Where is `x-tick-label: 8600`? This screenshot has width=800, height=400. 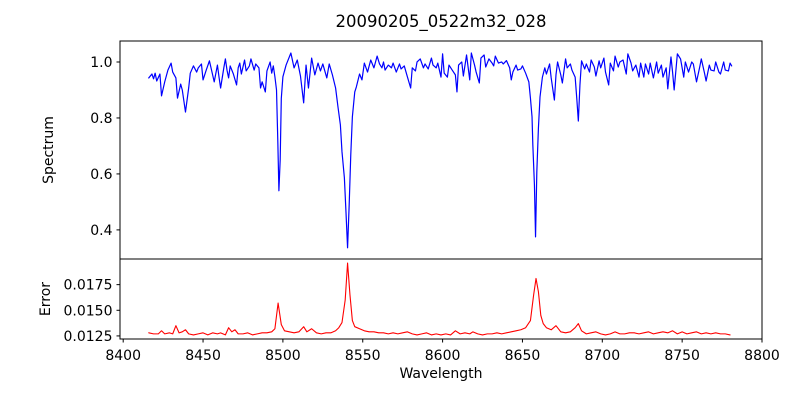 x-tick-label: 8600 is located at coordinates (443, 356).